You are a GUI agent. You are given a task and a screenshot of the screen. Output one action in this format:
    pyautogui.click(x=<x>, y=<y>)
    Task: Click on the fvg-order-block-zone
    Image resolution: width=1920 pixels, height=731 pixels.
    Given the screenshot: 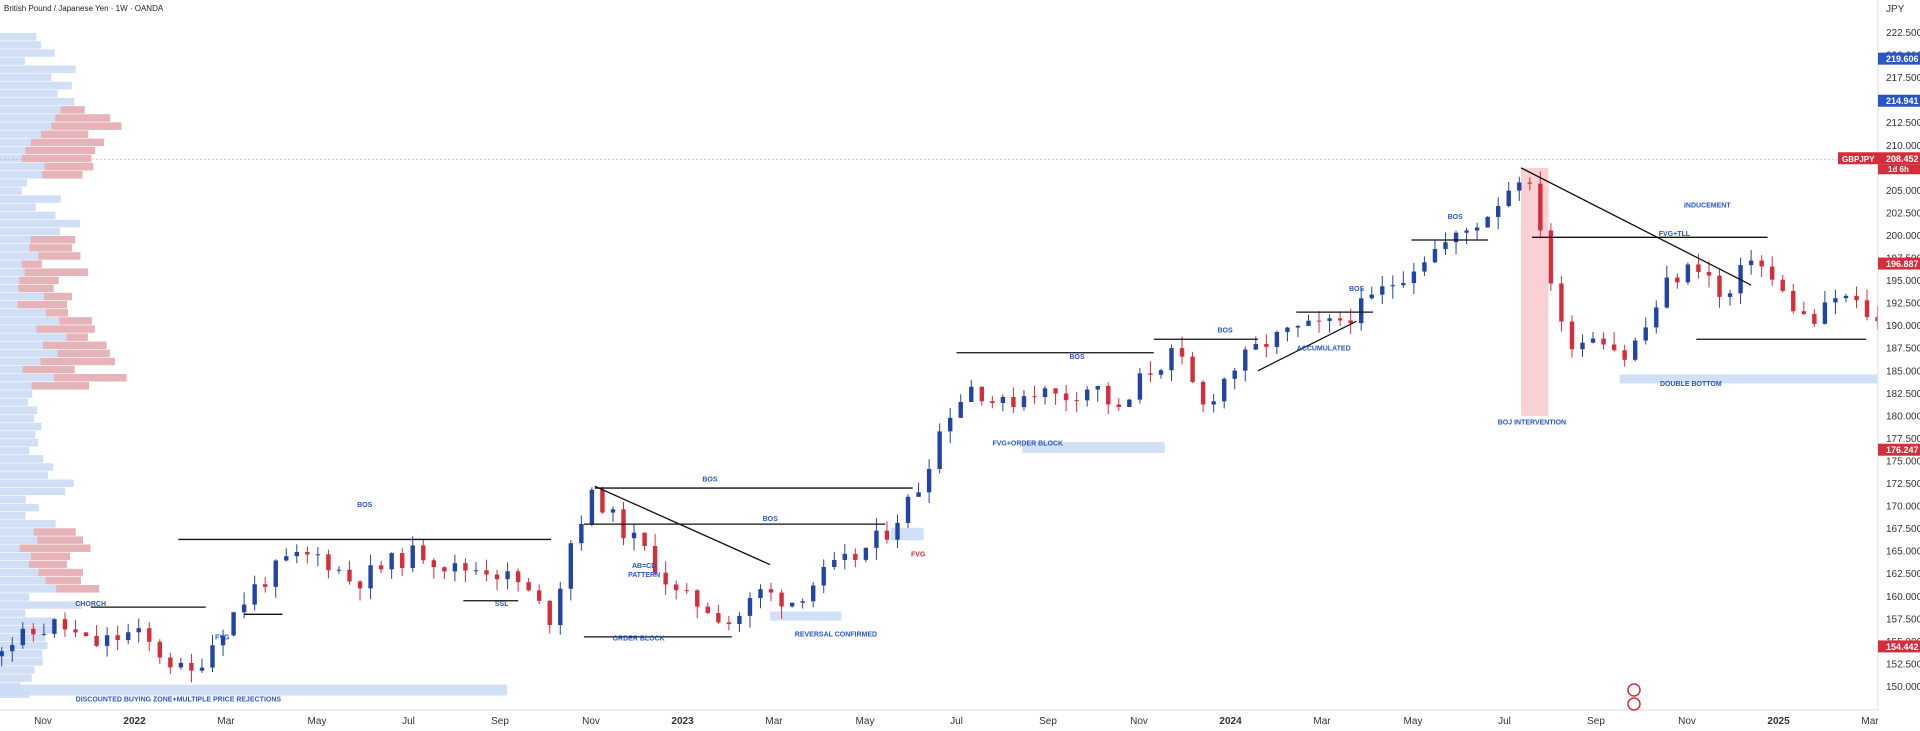 What is the action you would take?
    pyautogui.click(x=1093, y=447)
    